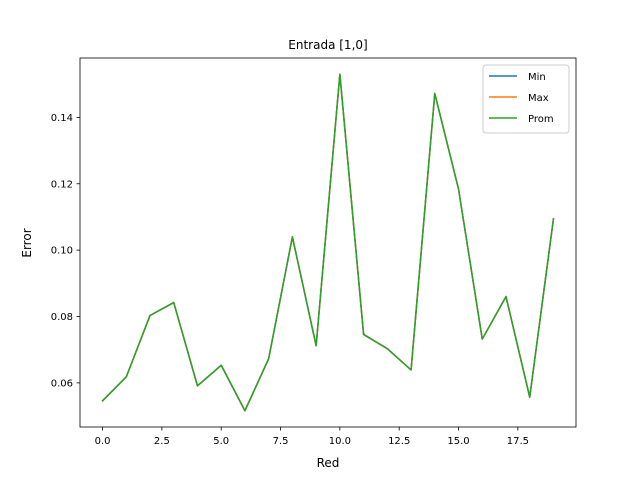  What do you see at coordinates (62, 317) in the screenshot?
I see `y-tick-label: 0.08` at bounding box center [62, 317].